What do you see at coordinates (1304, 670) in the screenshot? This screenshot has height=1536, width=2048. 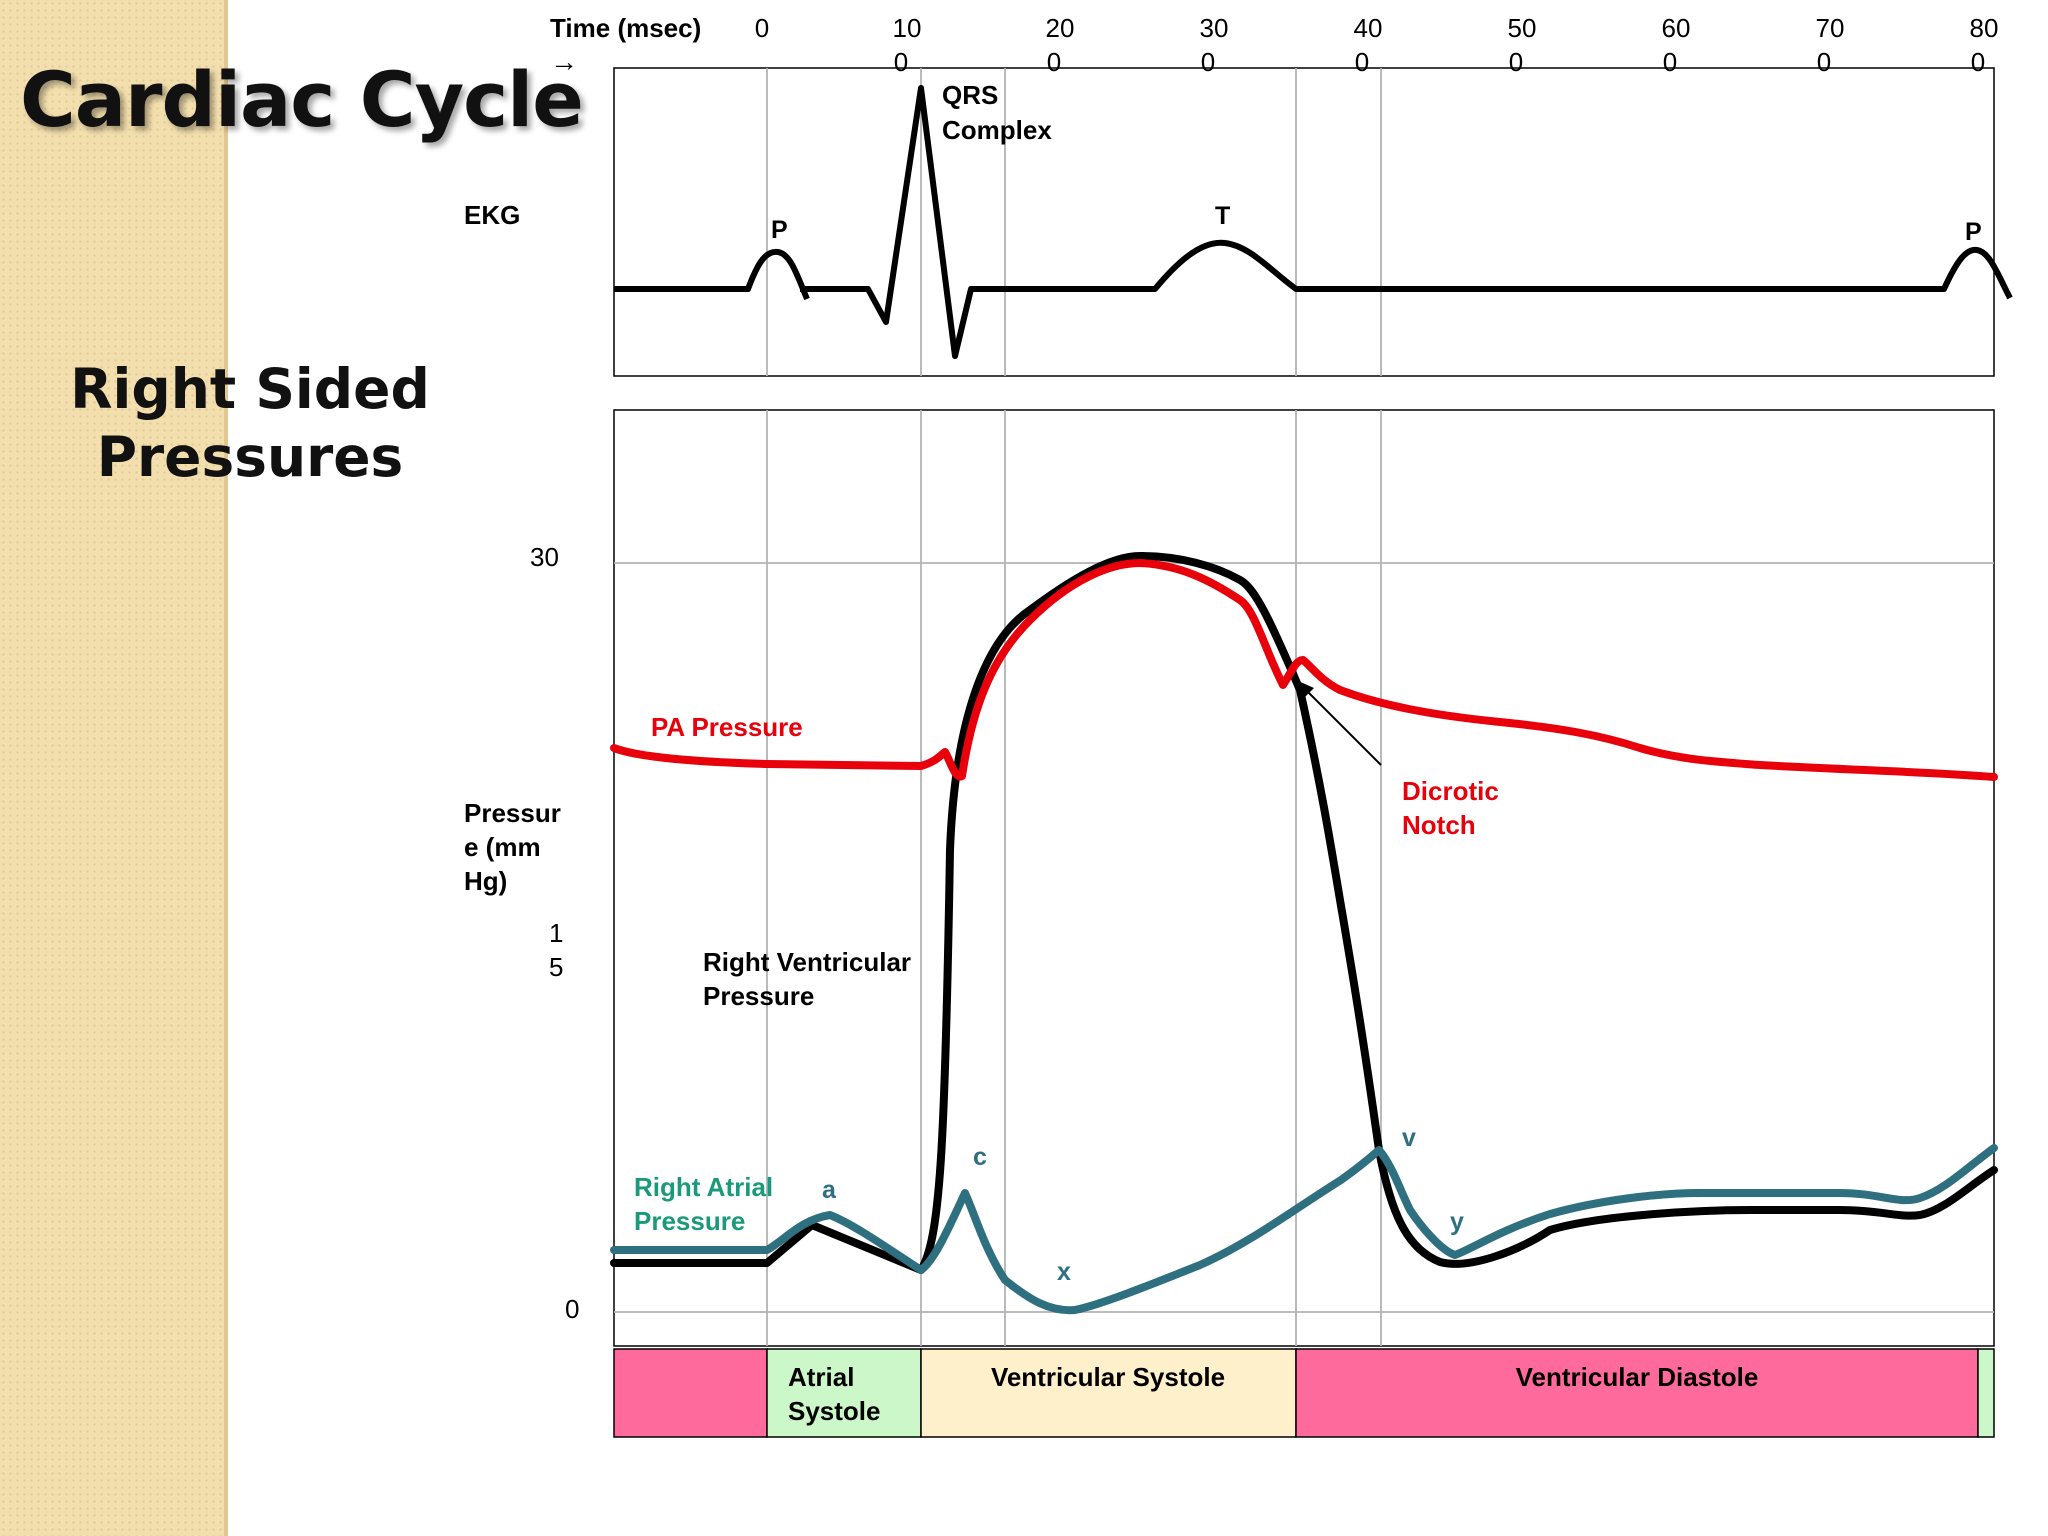 I see `pa-pressure-curve` at bounding box center [1304, 670].